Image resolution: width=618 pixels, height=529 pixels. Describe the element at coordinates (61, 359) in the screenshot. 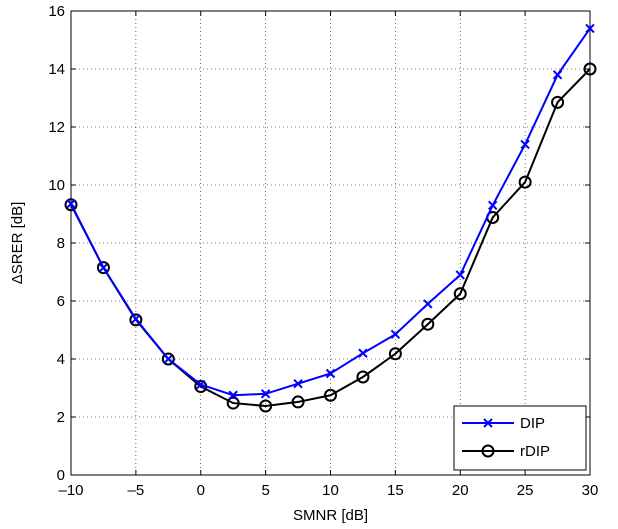

I see `y-tick-label: 4` at that location.